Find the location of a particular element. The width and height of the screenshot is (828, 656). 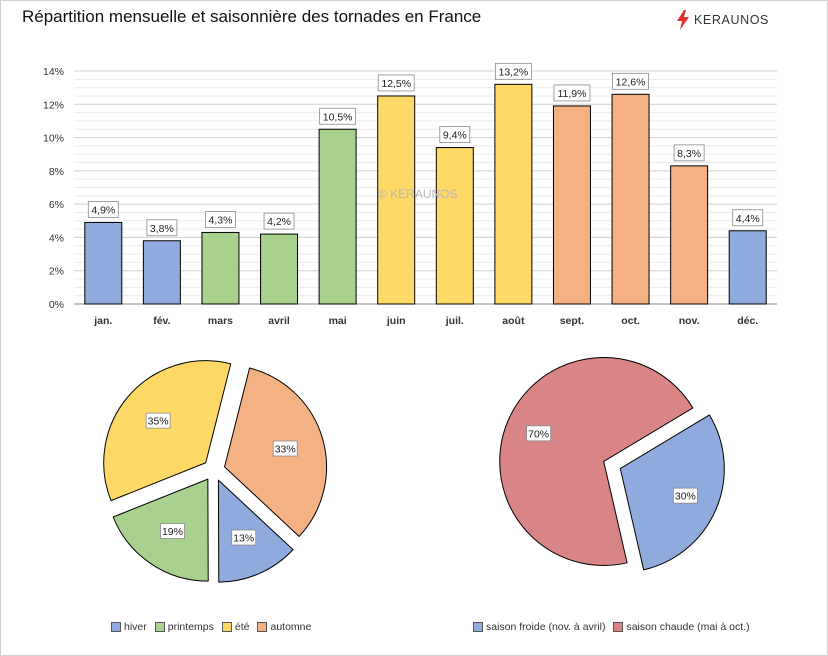

half-year-pie-chart: 30% 70% is located at coordinates (612, 464).